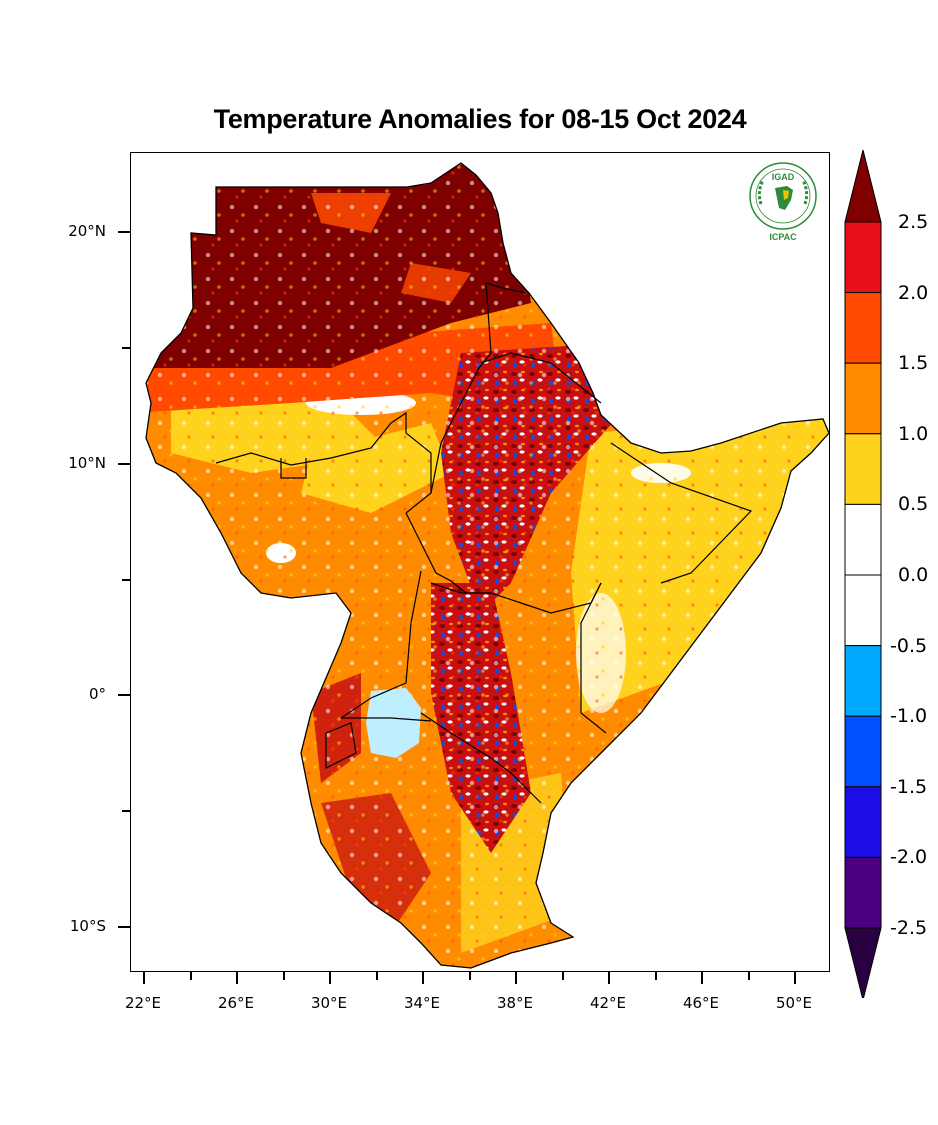  What do you see at coordinates (913, 363) in the screenshot?
I see `colorbar-label: 1.5` at bounding box center [913, 363].